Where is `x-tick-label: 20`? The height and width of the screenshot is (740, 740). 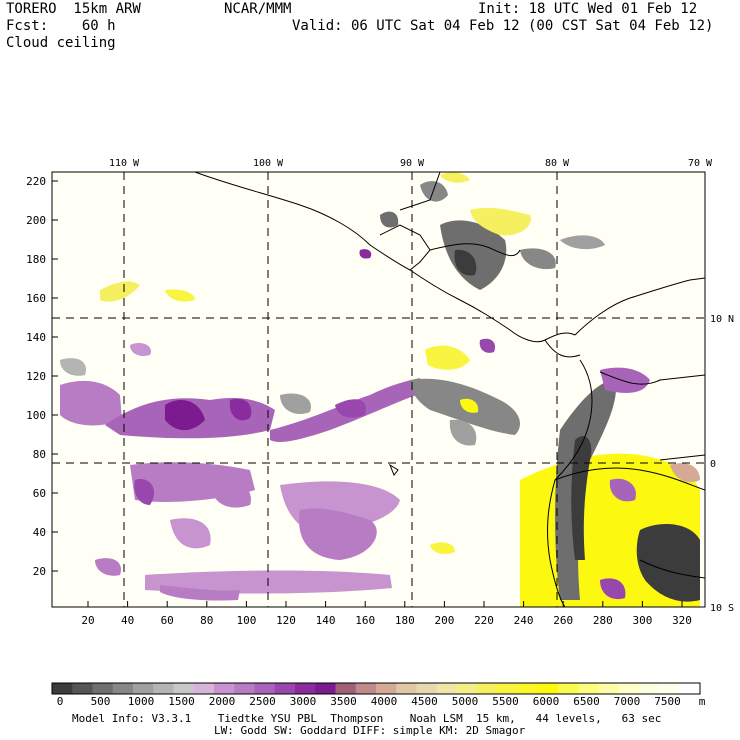
x-tick-label: 20 is located at coordinates (87, 620).